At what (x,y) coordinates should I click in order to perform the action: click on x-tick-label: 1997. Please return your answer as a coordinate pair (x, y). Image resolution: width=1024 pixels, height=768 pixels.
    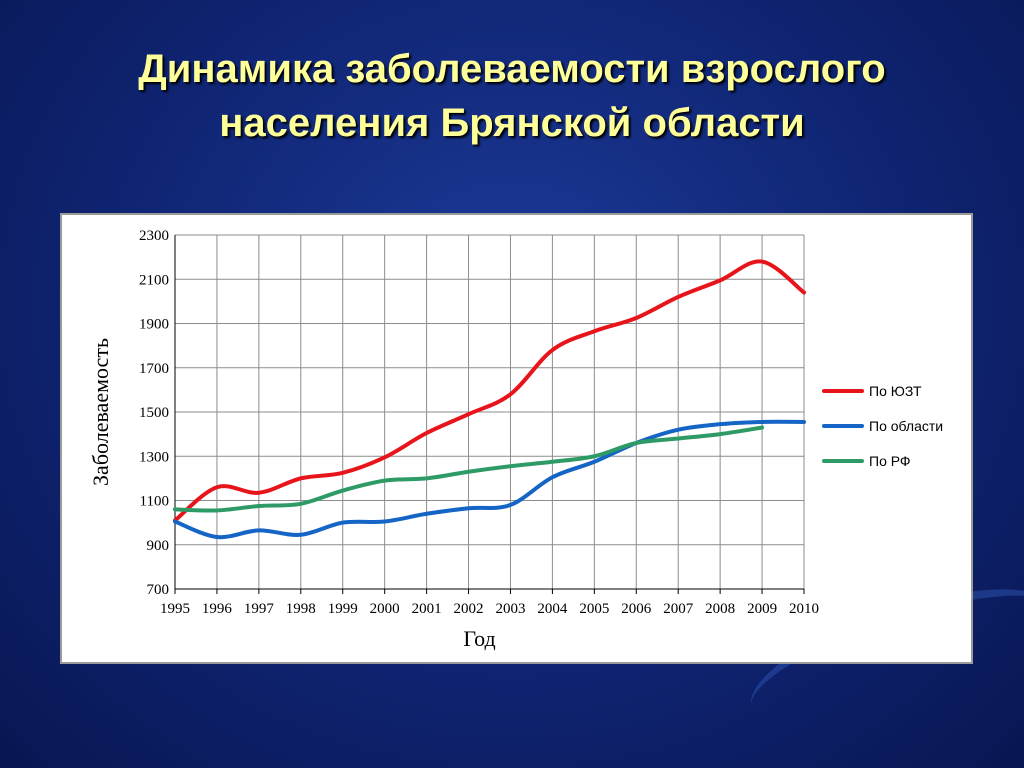
    Looking at the image, I should click on (259, 609).